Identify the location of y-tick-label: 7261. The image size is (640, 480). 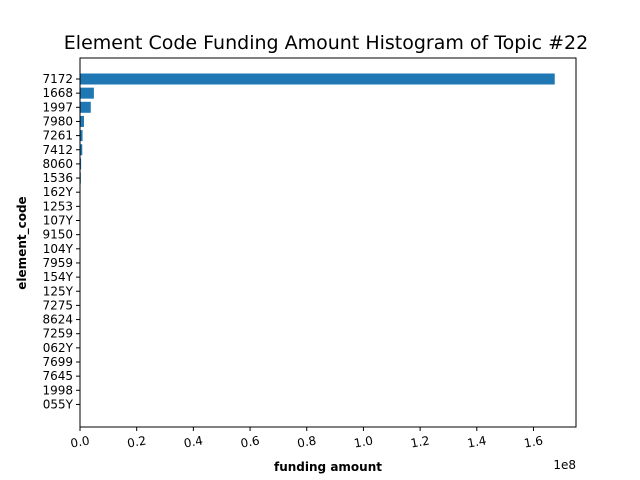
(57, 136).